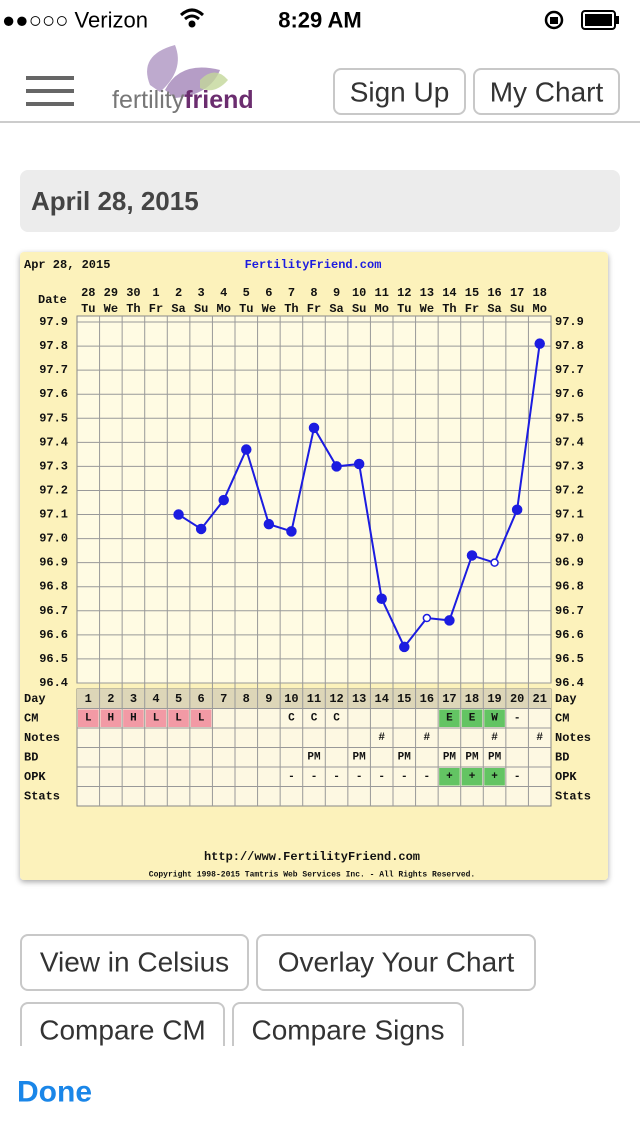 The height and width of the screenshot is (1136, 640). Describe the element at coordinates (573, 796) in the screenshot. I see `row-label-right: Stats` at that location.